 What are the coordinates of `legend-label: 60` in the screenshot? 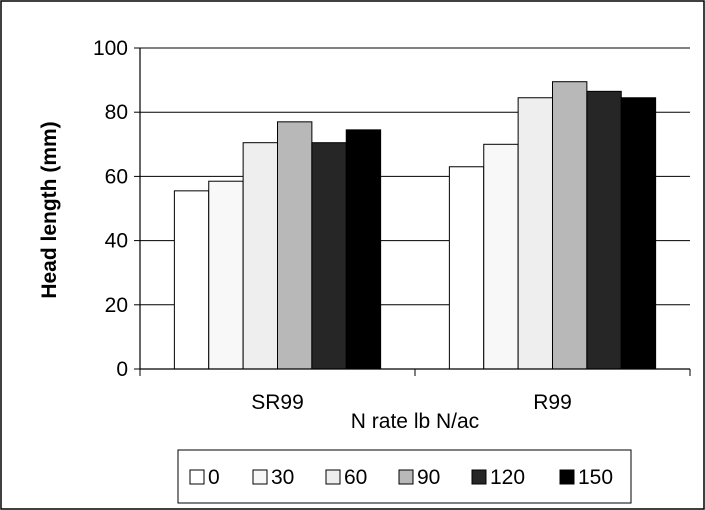 It's located at (355, 477).